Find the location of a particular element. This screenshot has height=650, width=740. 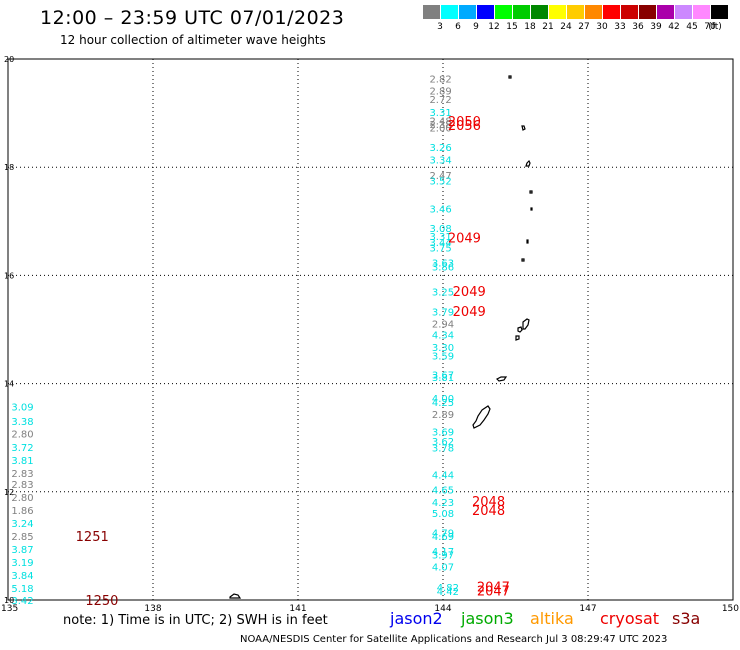

x-tick-label: 135 is located at coordinates (9, 609).